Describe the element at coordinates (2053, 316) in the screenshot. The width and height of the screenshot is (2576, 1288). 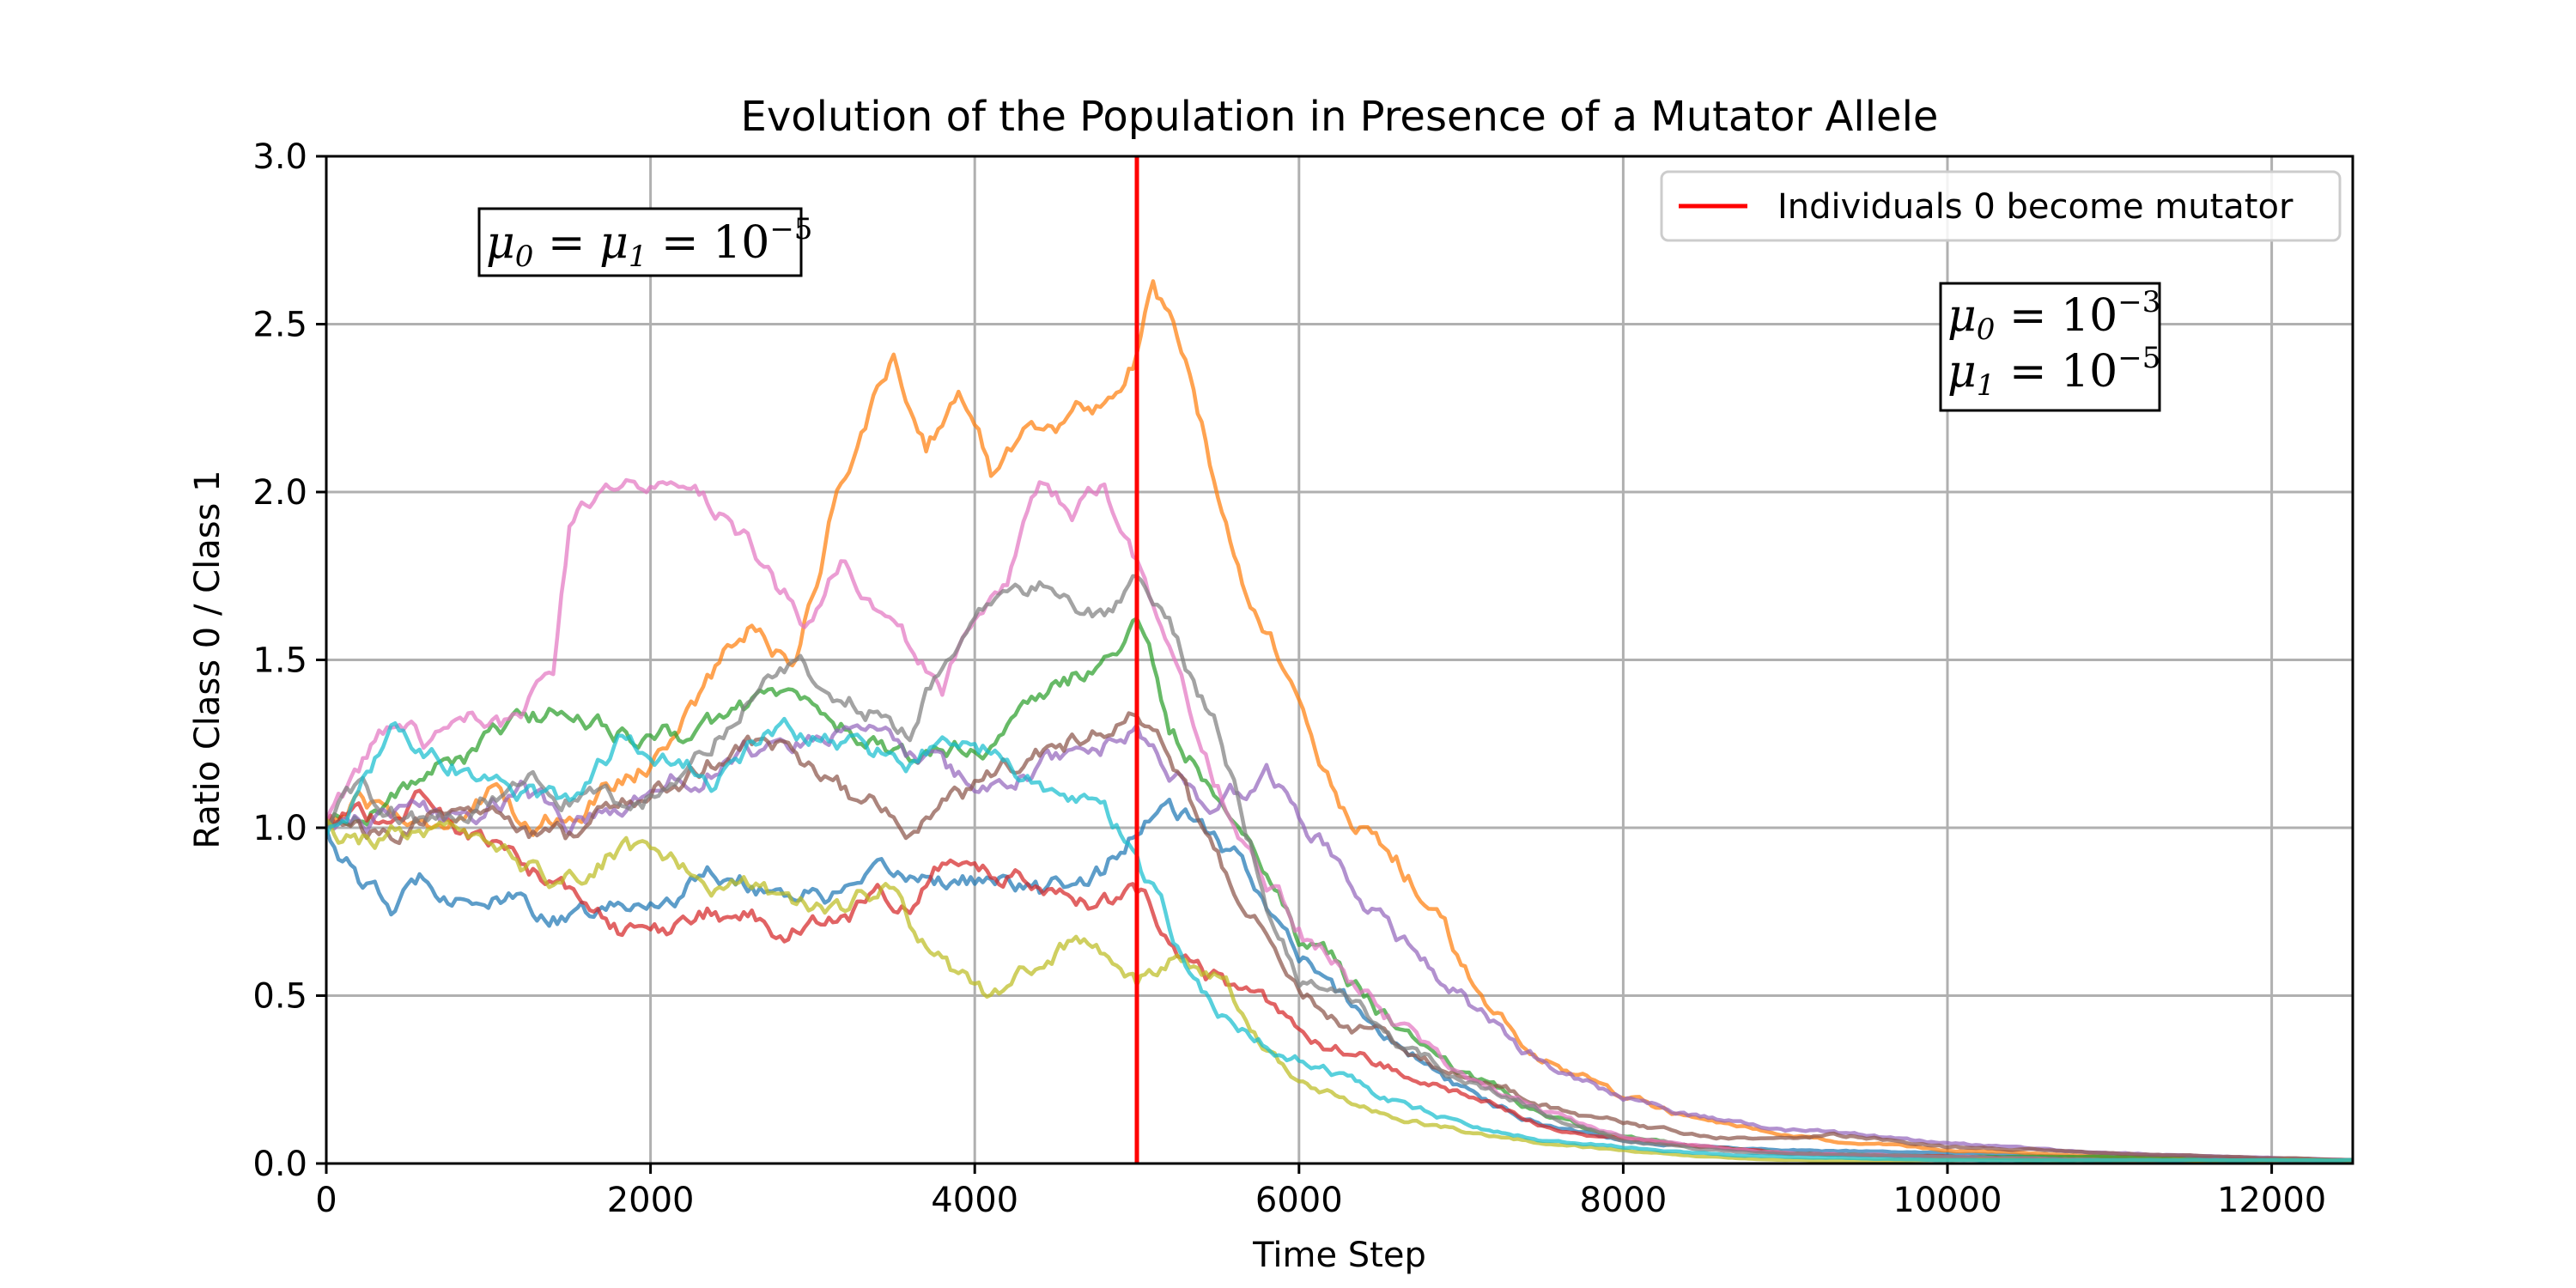
I see `annotation-top-right-line-1: μ0 = 10−3` at that location.